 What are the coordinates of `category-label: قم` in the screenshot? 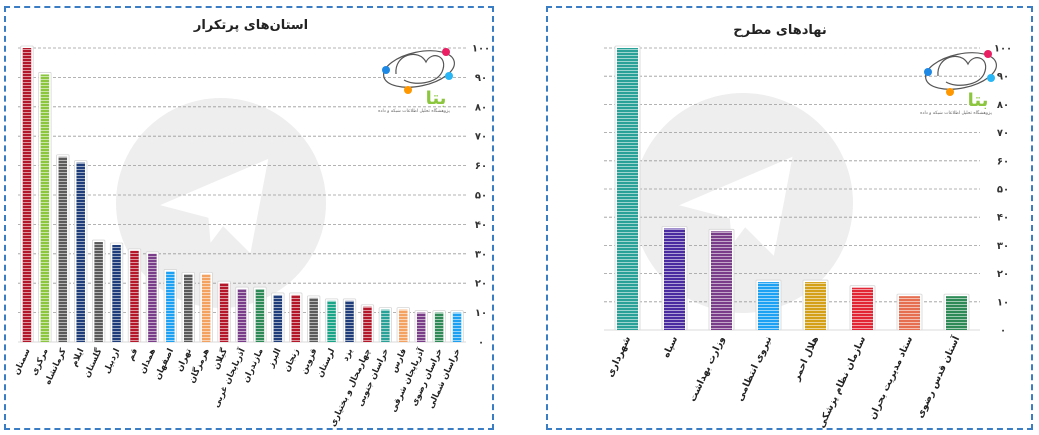 It's located at (133, 354).